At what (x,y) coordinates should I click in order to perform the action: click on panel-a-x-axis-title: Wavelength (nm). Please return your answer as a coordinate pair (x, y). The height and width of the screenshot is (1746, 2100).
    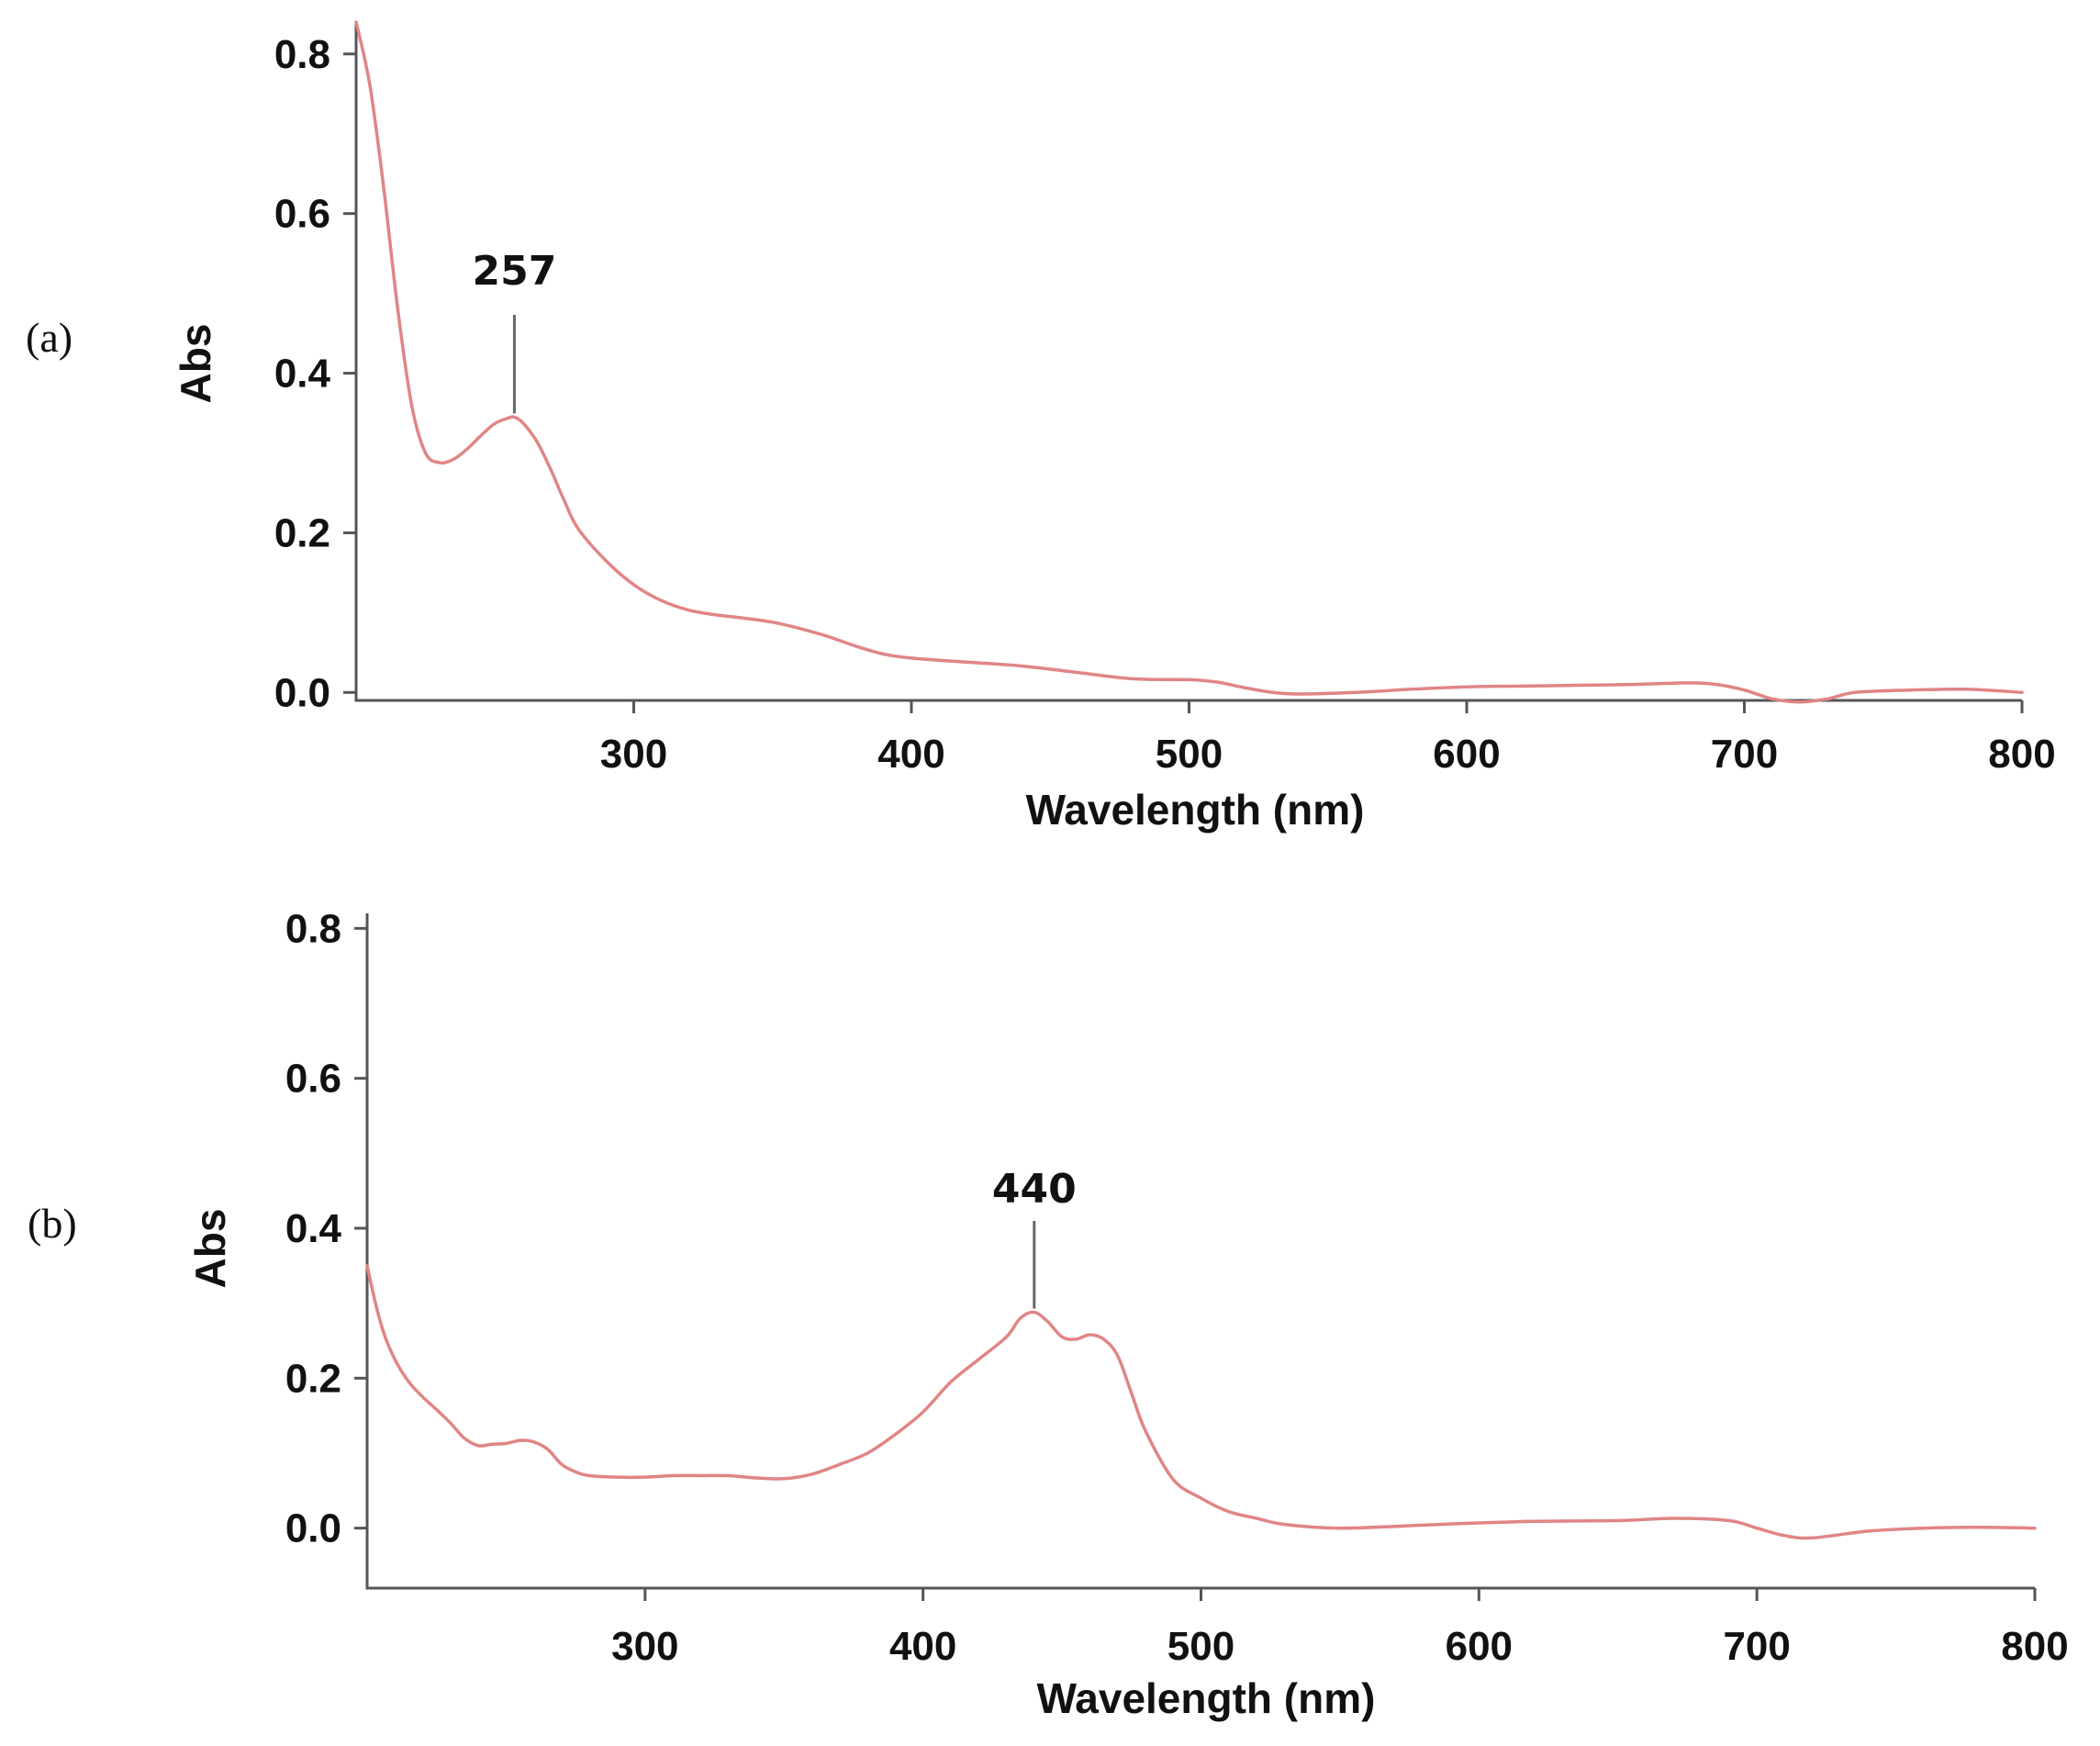
    Looking at the image, I should click on (1195, 810).